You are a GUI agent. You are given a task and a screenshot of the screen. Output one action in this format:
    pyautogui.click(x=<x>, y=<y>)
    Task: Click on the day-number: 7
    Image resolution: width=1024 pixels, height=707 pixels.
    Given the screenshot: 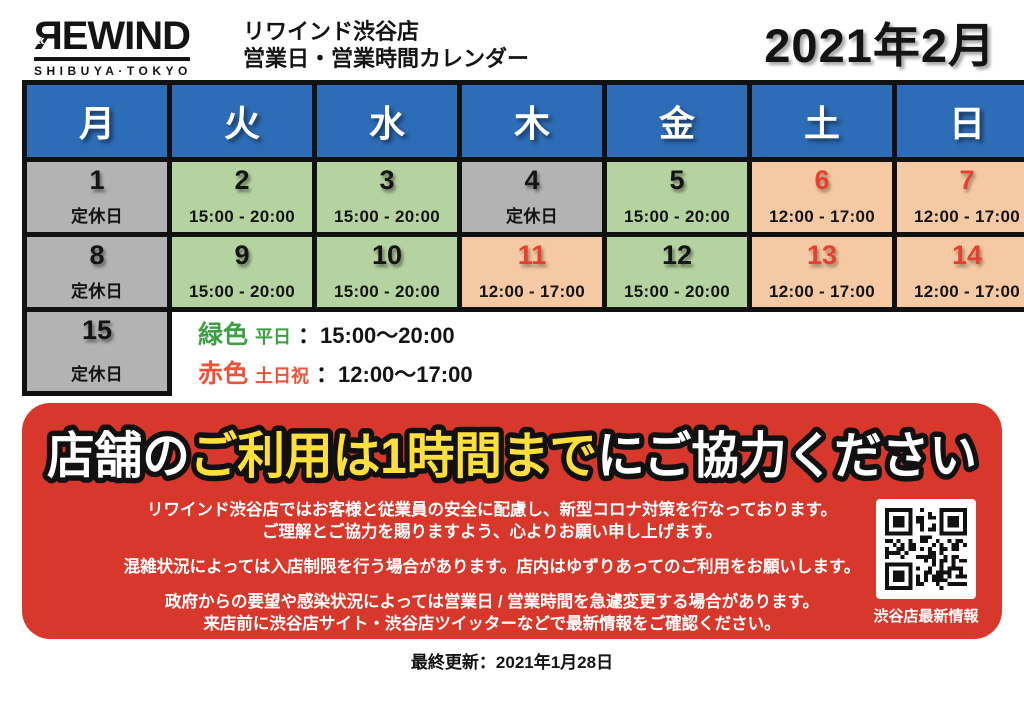 What is the action you would take?
    pyautogui.click(x=967, y=180)
    